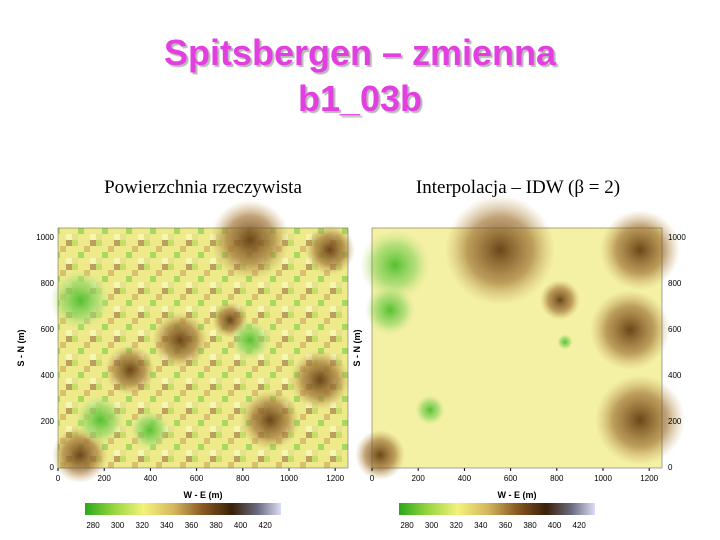 This screenshot has height=540, width=720. What do you see at coordinates (203, 187) in the screenshot?
I see `panel-caption: Powierzchnia rzeczywista` at bounding box center [203, 187].